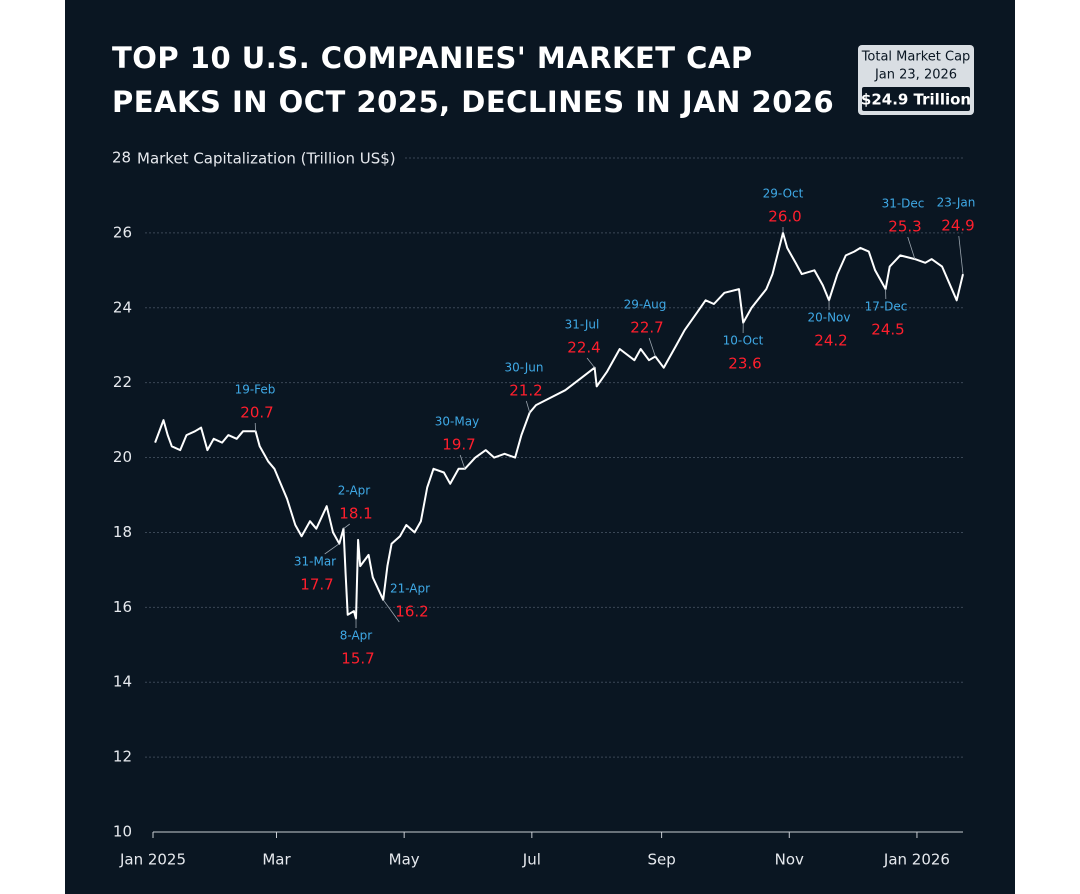 This screenshot has width=1080, height=894. I want to click on annotation-value: 25.3, so click(904, 227).